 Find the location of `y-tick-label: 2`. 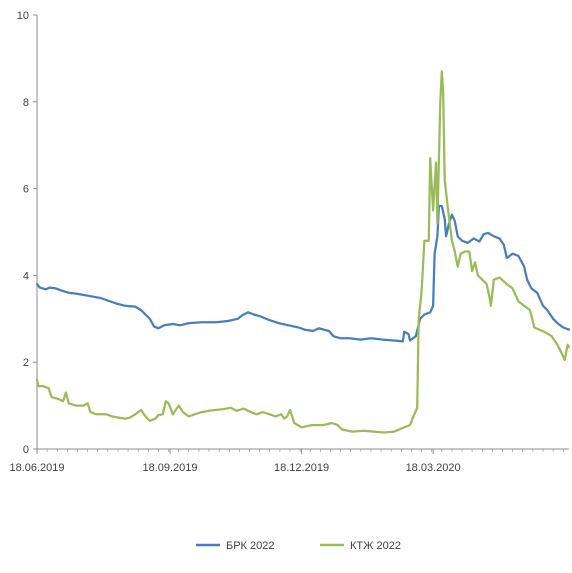

y-tick-label: 2 is located at coordinates (26, 363).